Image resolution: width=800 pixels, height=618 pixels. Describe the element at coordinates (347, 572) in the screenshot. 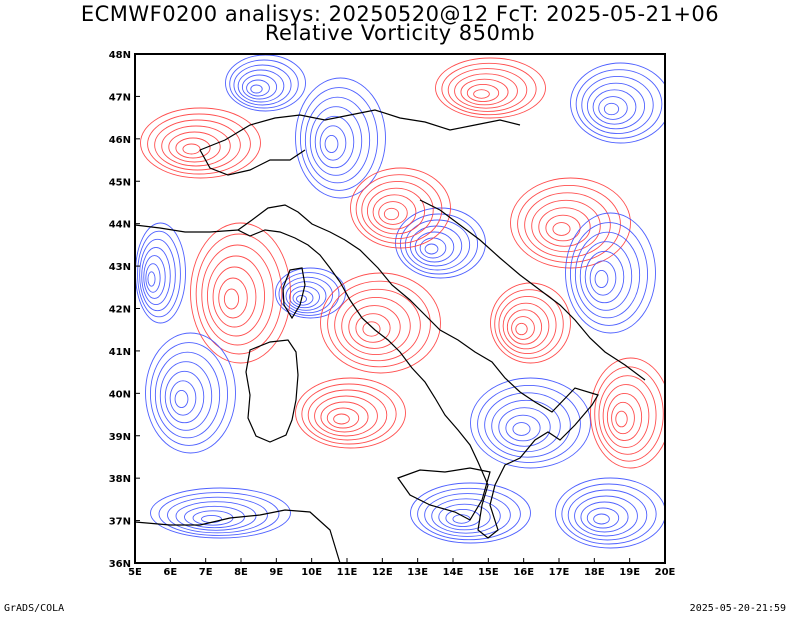

I see `x-tick-label: 11E` at that location.